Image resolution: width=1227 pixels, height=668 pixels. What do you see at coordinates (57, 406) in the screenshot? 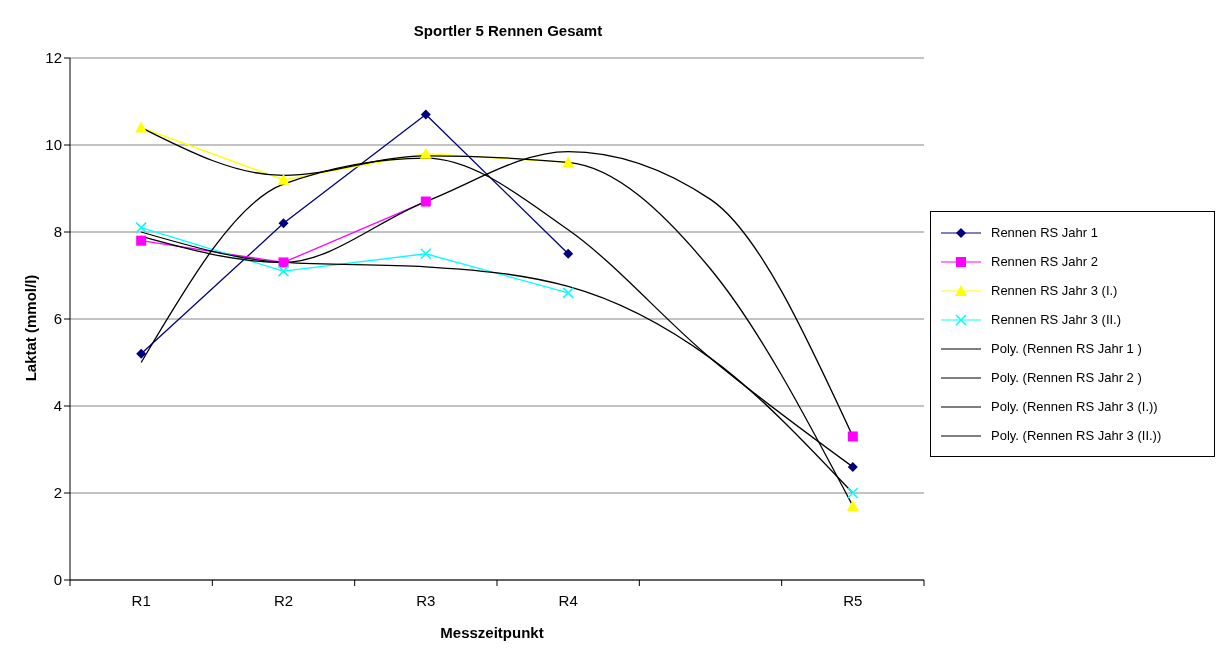
I see `y-tick-label: 4` at bounding box center [57, 406].